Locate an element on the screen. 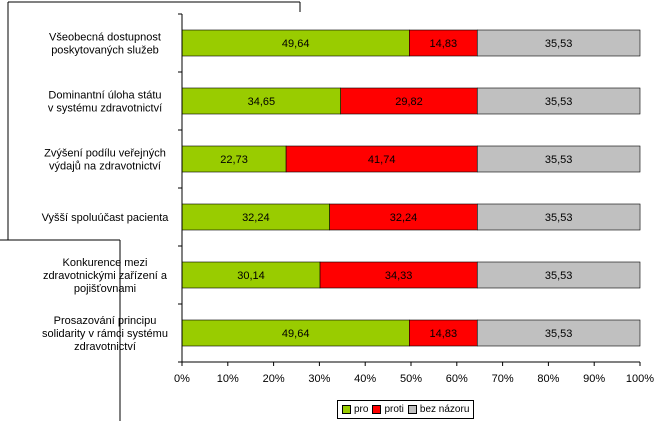 The image size is (661, 426). x-tick-label: 90% is located at coordinates (594, 379).